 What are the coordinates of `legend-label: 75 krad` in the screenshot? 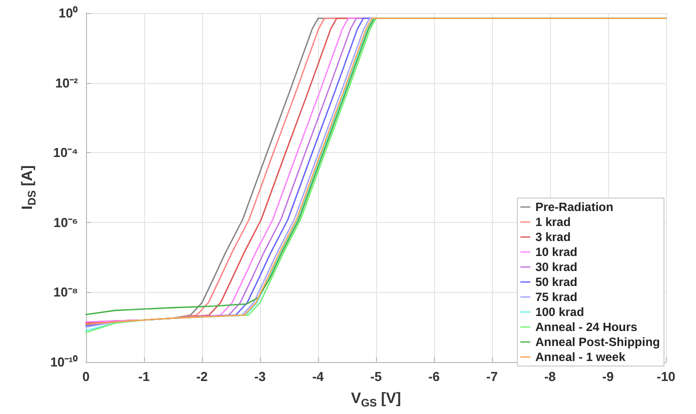 It's located at (556, 297).